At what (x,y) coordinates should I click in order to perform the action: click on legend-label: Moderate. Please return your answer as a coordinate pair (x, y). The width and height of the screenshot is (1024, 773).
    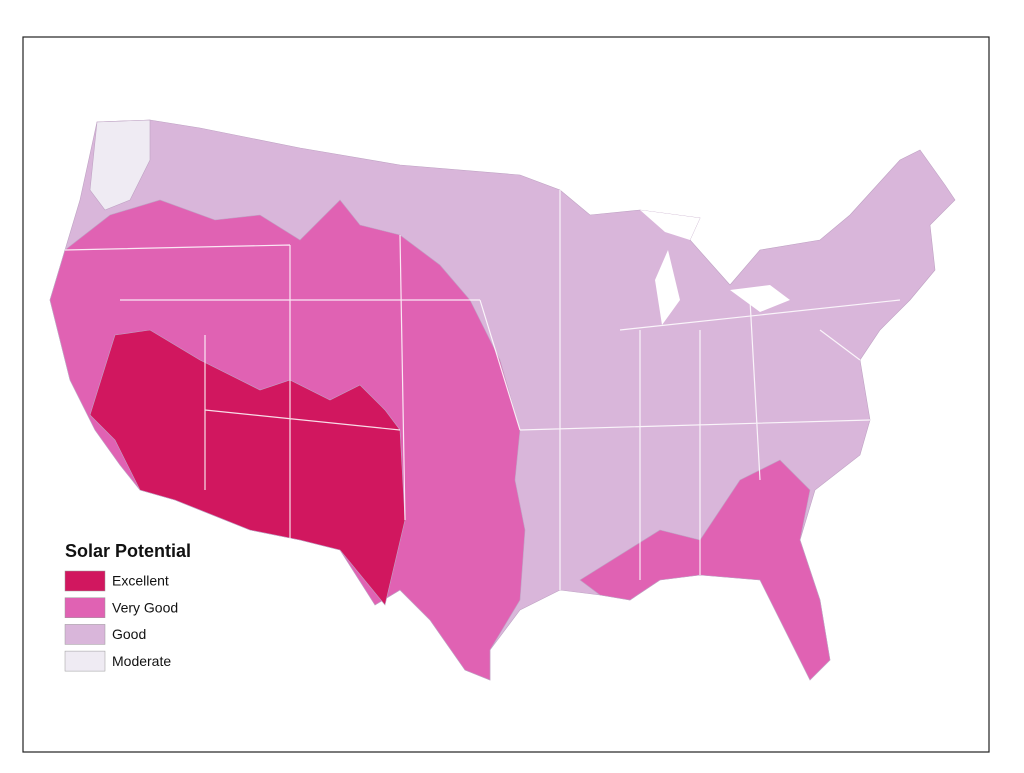
    Looking at the image, I should click on (141, 661).